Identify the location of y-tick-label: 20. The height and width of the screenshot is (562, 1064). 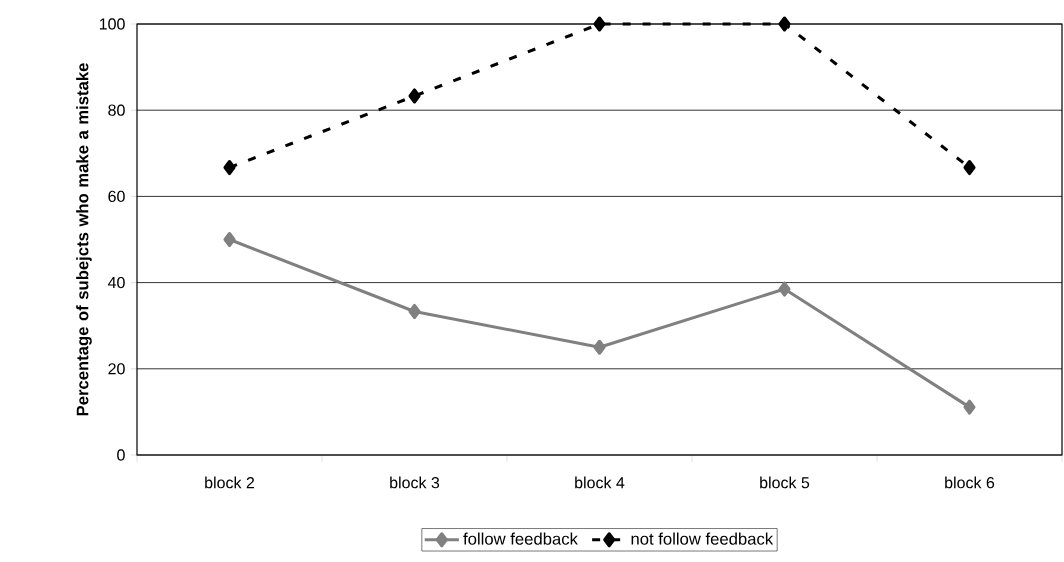
(116, 369).